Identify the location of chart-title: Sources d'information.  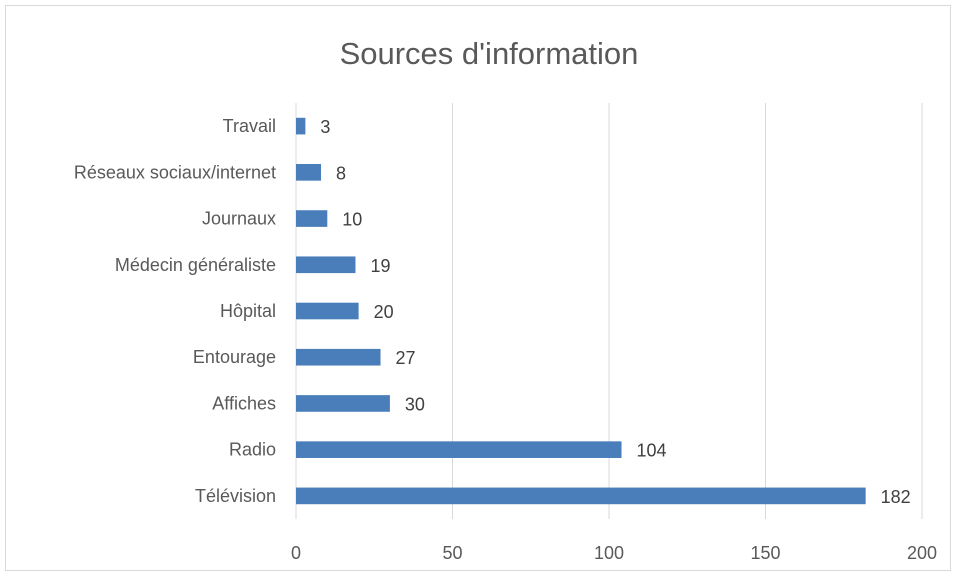
(489, 53).